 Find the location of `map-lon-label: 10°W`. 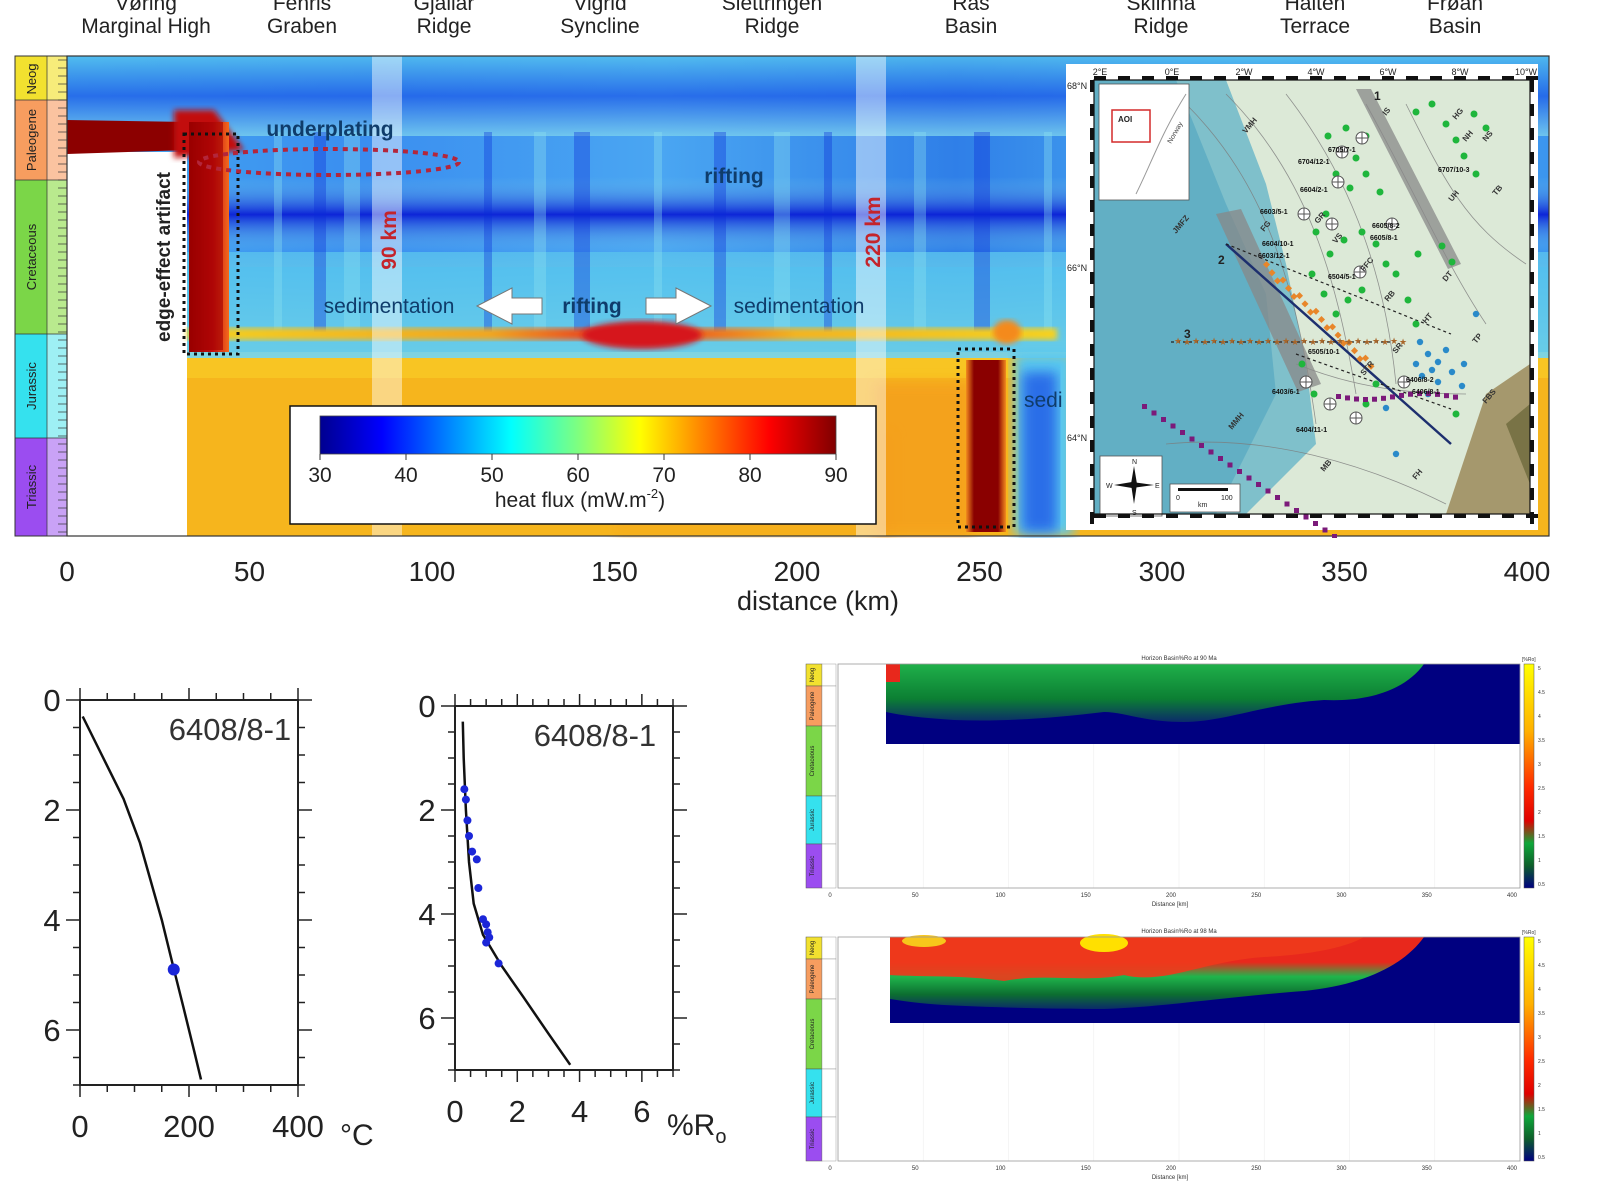

map-lon-label: 10°W is located at coordinates (1526, 72).